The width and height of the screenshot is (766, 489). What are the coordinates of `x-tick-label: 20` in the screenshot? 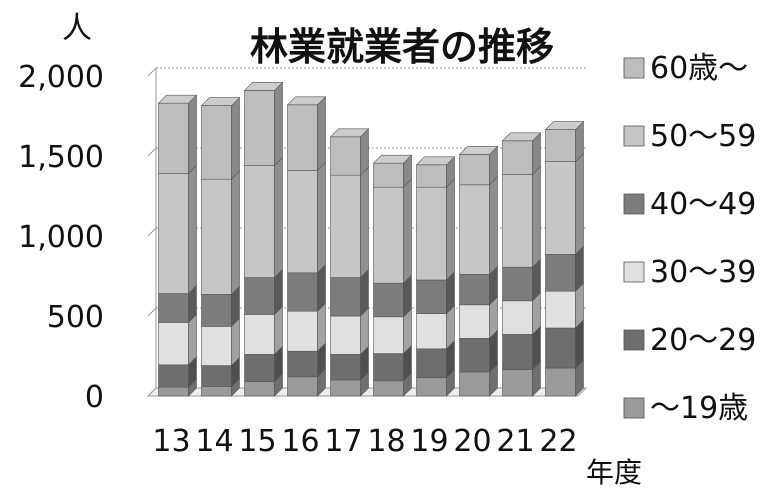 It's located at (472, 441).